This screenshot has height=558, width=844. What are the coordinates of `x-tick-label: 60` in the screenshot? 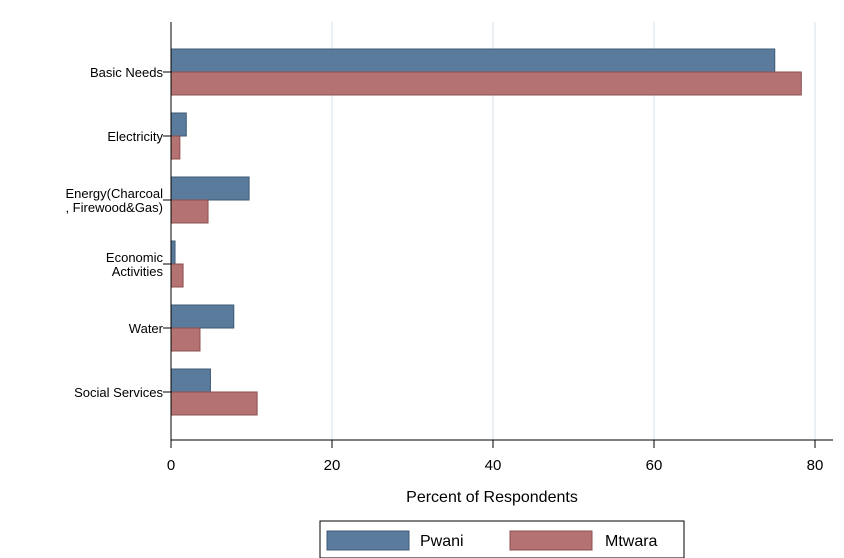 It's located at (654, 465).